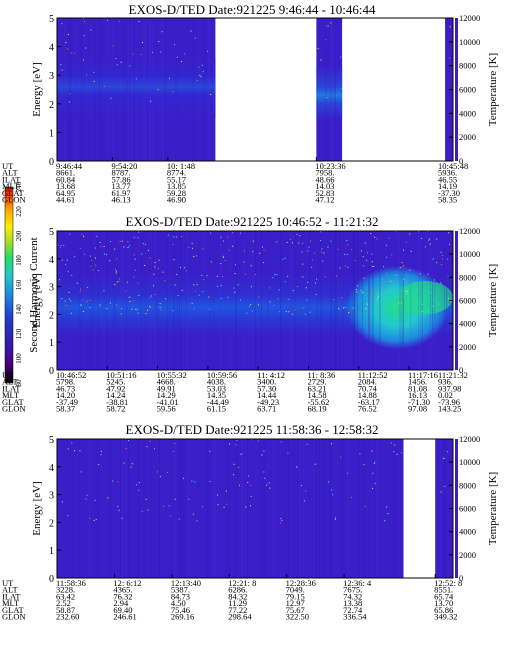 The height and width of the screenshot is (649, 505). I want to click on ephemeris-row-label: UT, so click(8, 166).